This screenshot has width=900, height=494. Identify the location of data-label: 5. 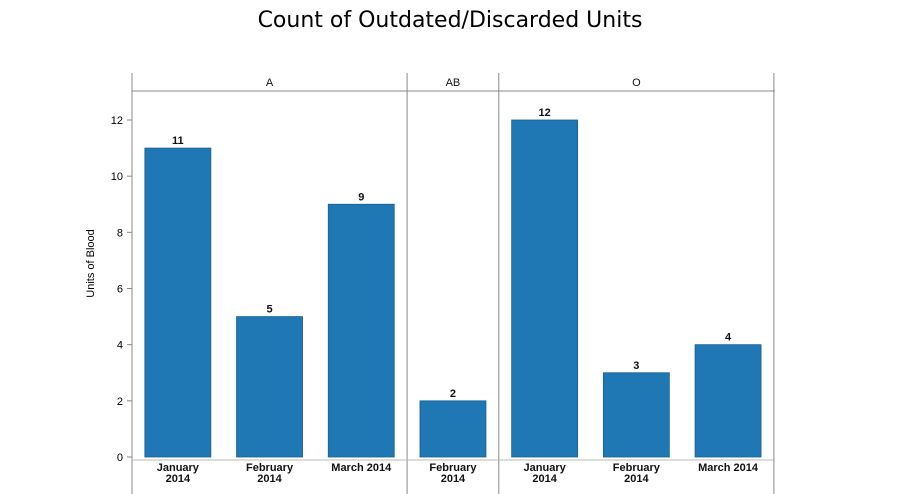
(269, 310).